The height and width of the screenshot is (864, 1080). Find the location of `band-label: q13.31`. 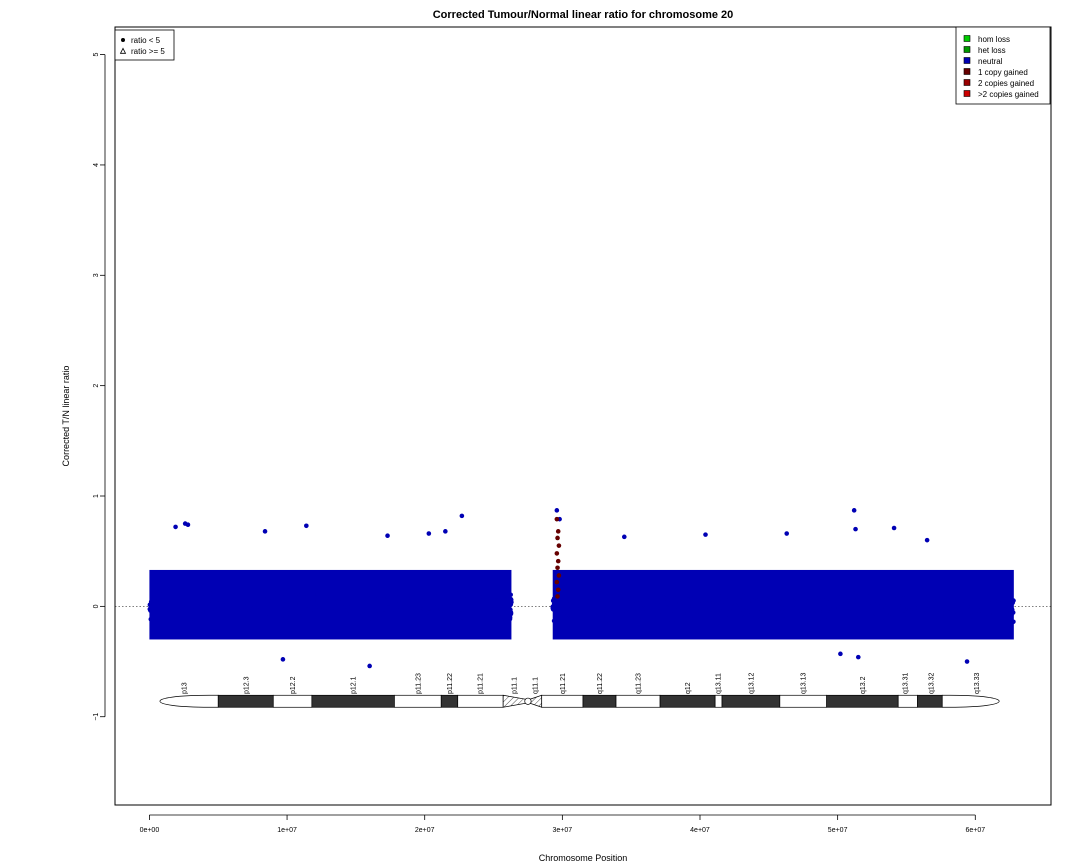

band-label: q13.31 is located at coordinates (906, 683).